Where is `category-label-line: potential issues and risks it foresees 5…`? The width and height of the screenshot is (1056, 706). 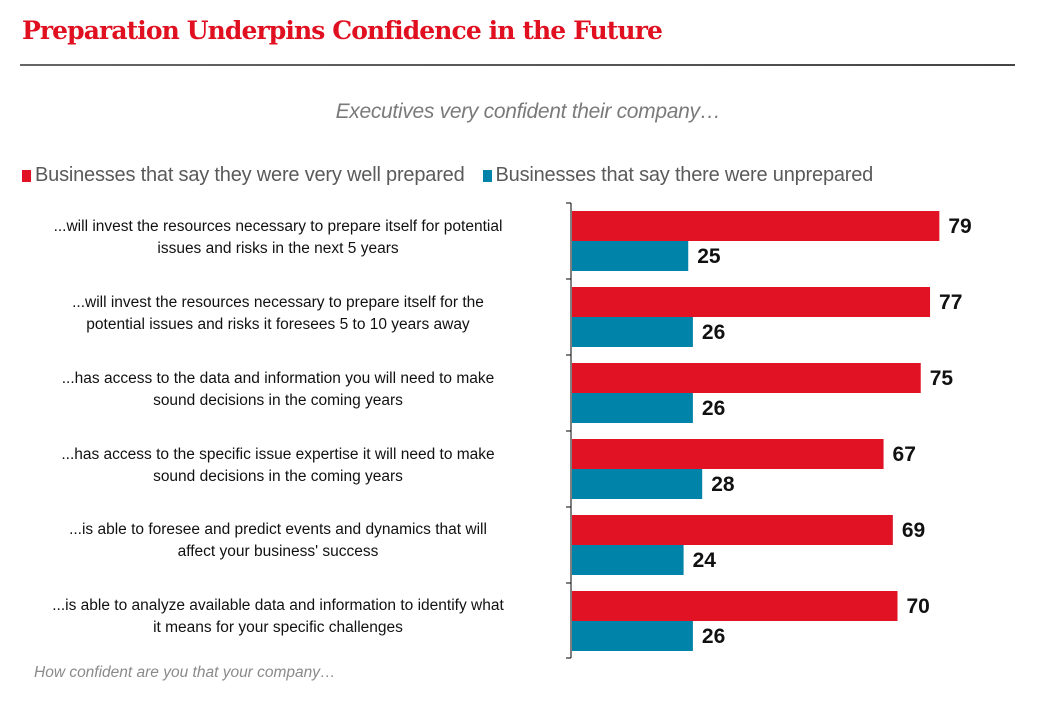
category-label-line: potential issues and risks it foresees 5… is located at coordinates (278, 324).